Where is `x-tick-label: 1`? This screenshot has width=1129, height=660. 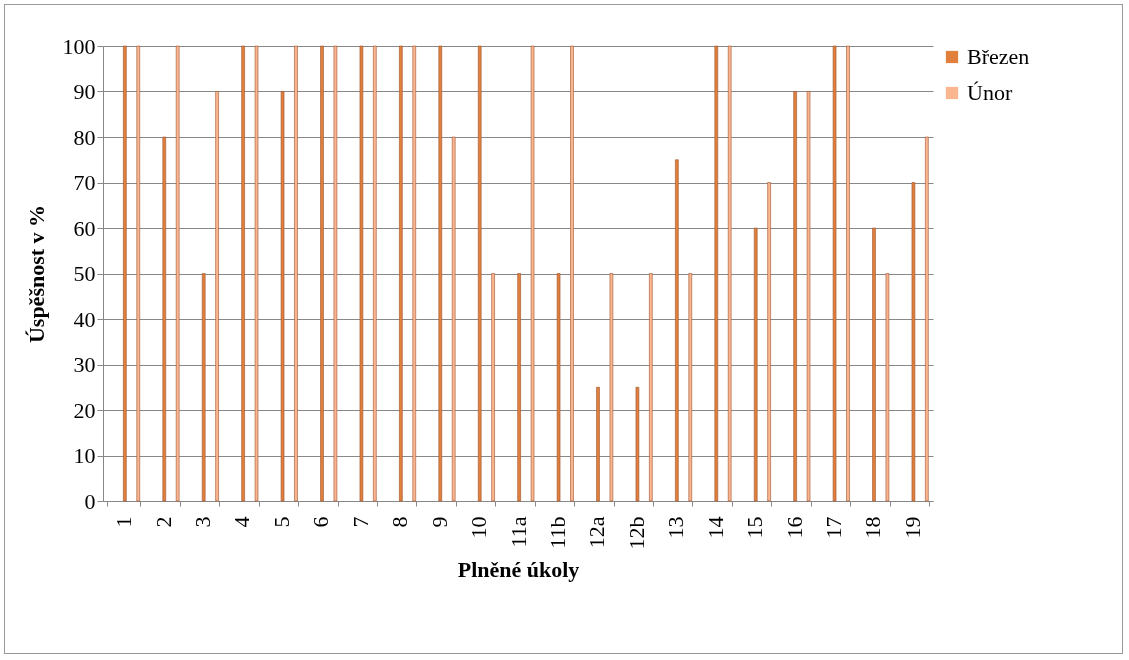 x-tick-label: 1 is located at coordinates (124, 522).